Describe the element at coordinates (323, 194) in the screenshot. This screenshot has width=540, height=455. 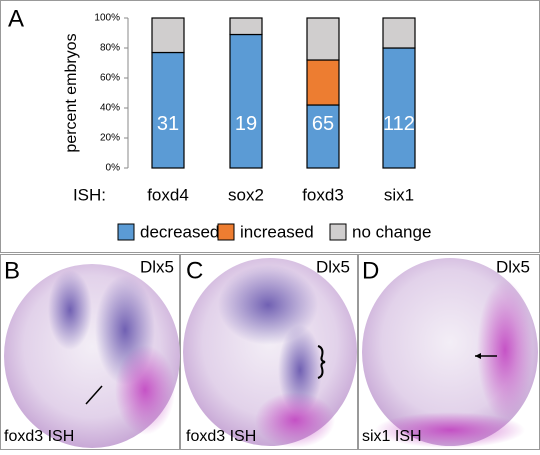
I see `x-tick-label: foxd3` at that location.